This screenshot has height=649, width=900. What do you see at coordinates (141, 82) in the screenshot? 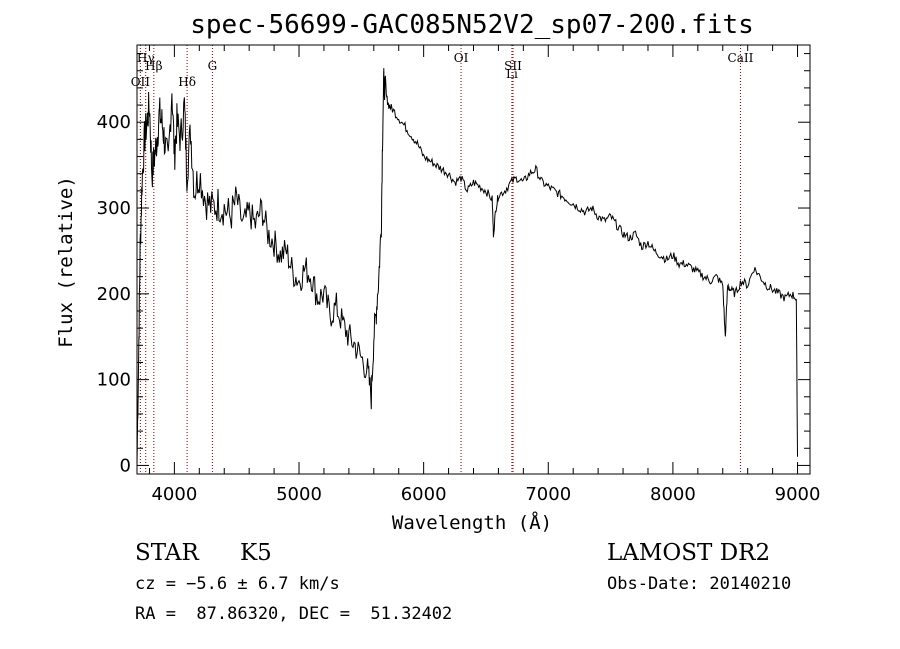
I see `spectral-line-label: OII` at bounding box center [141, 82].